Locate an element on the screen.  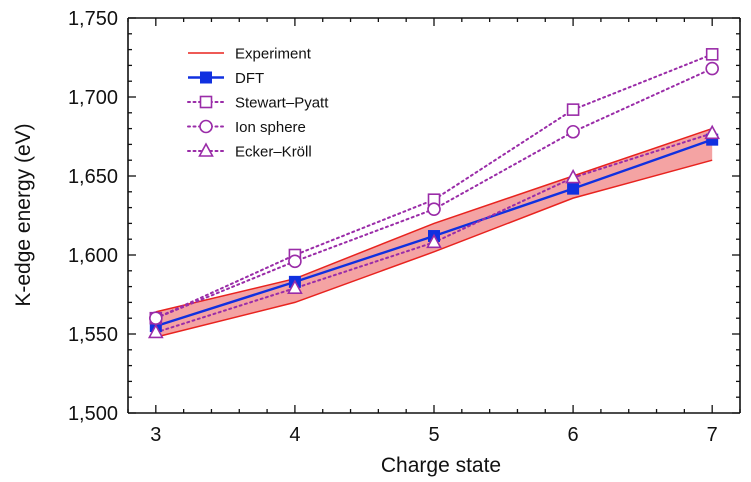
legend-marker-stewart-pyatt is located at coordinates (206, 102).